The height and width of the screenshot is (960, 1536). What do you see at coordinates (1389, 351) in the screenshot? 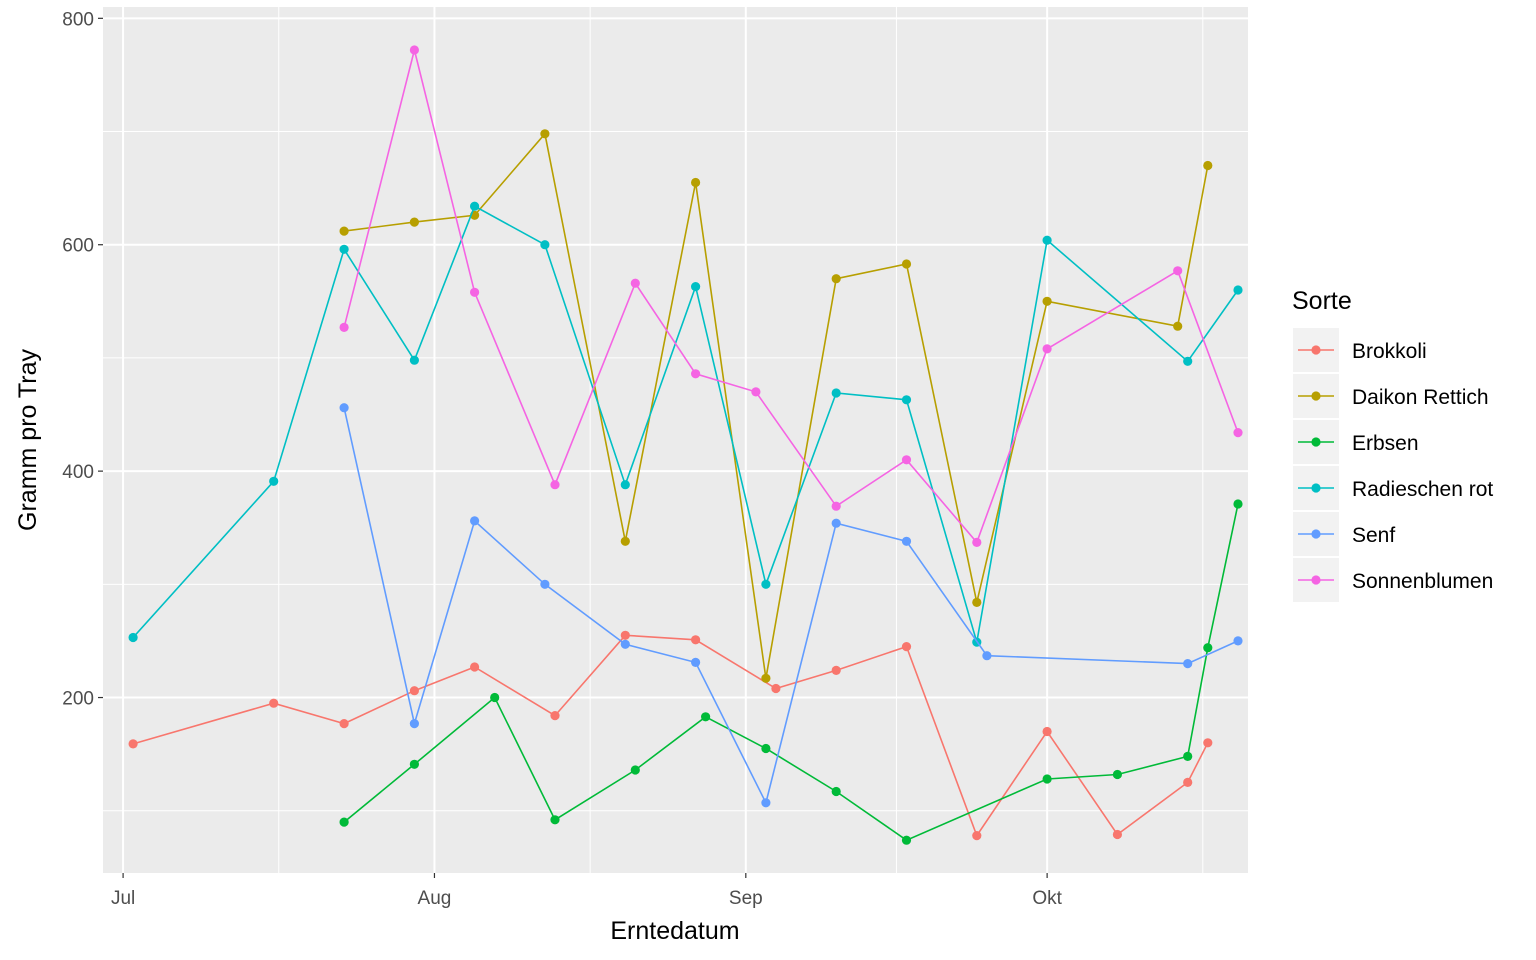
I see `legend-label-brokkoli: Brokkoli` at bounding box center [1389, 351].